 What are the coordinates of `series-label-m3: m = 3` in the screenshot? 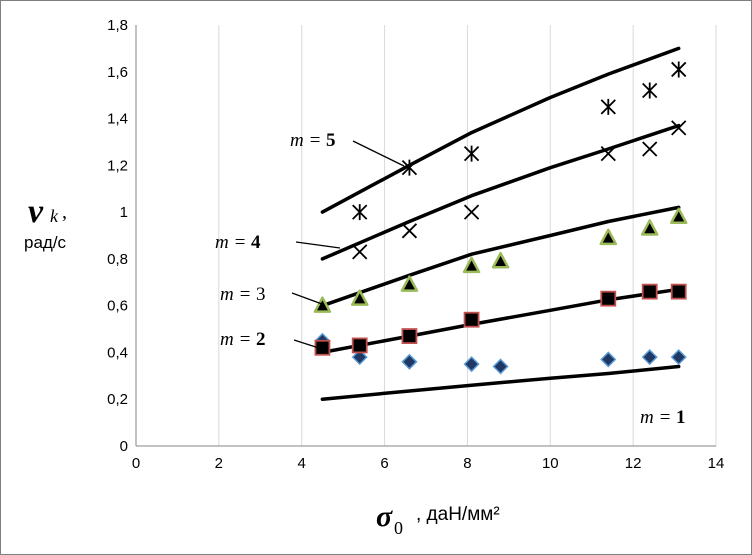 It's located at (243, 294).